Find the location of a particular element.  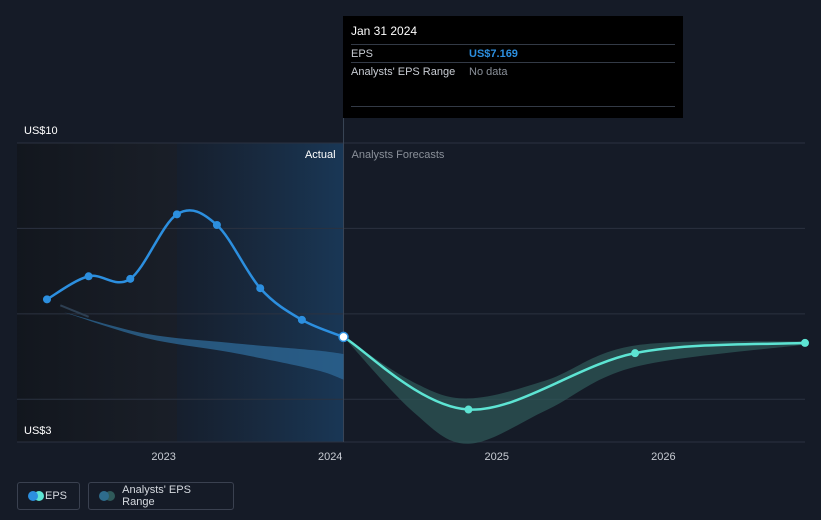

eps-range-band-forecast is located at coordinates (574, 390).